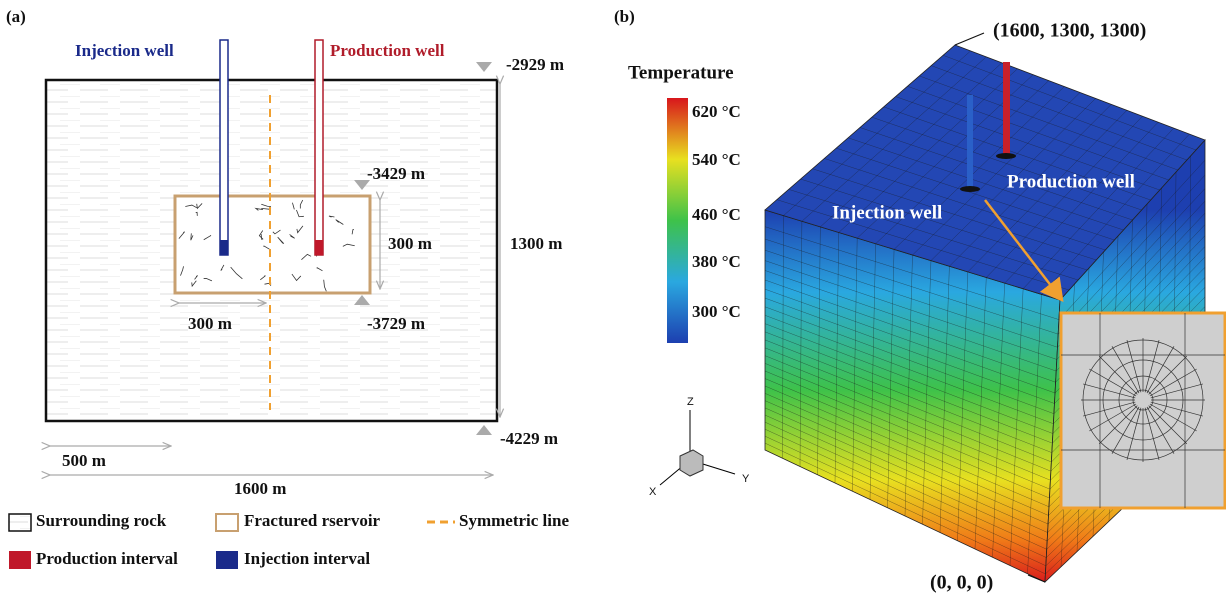  Describe the element at coordinates (319, 147) in the screenshot. I see `production-well` at that location.